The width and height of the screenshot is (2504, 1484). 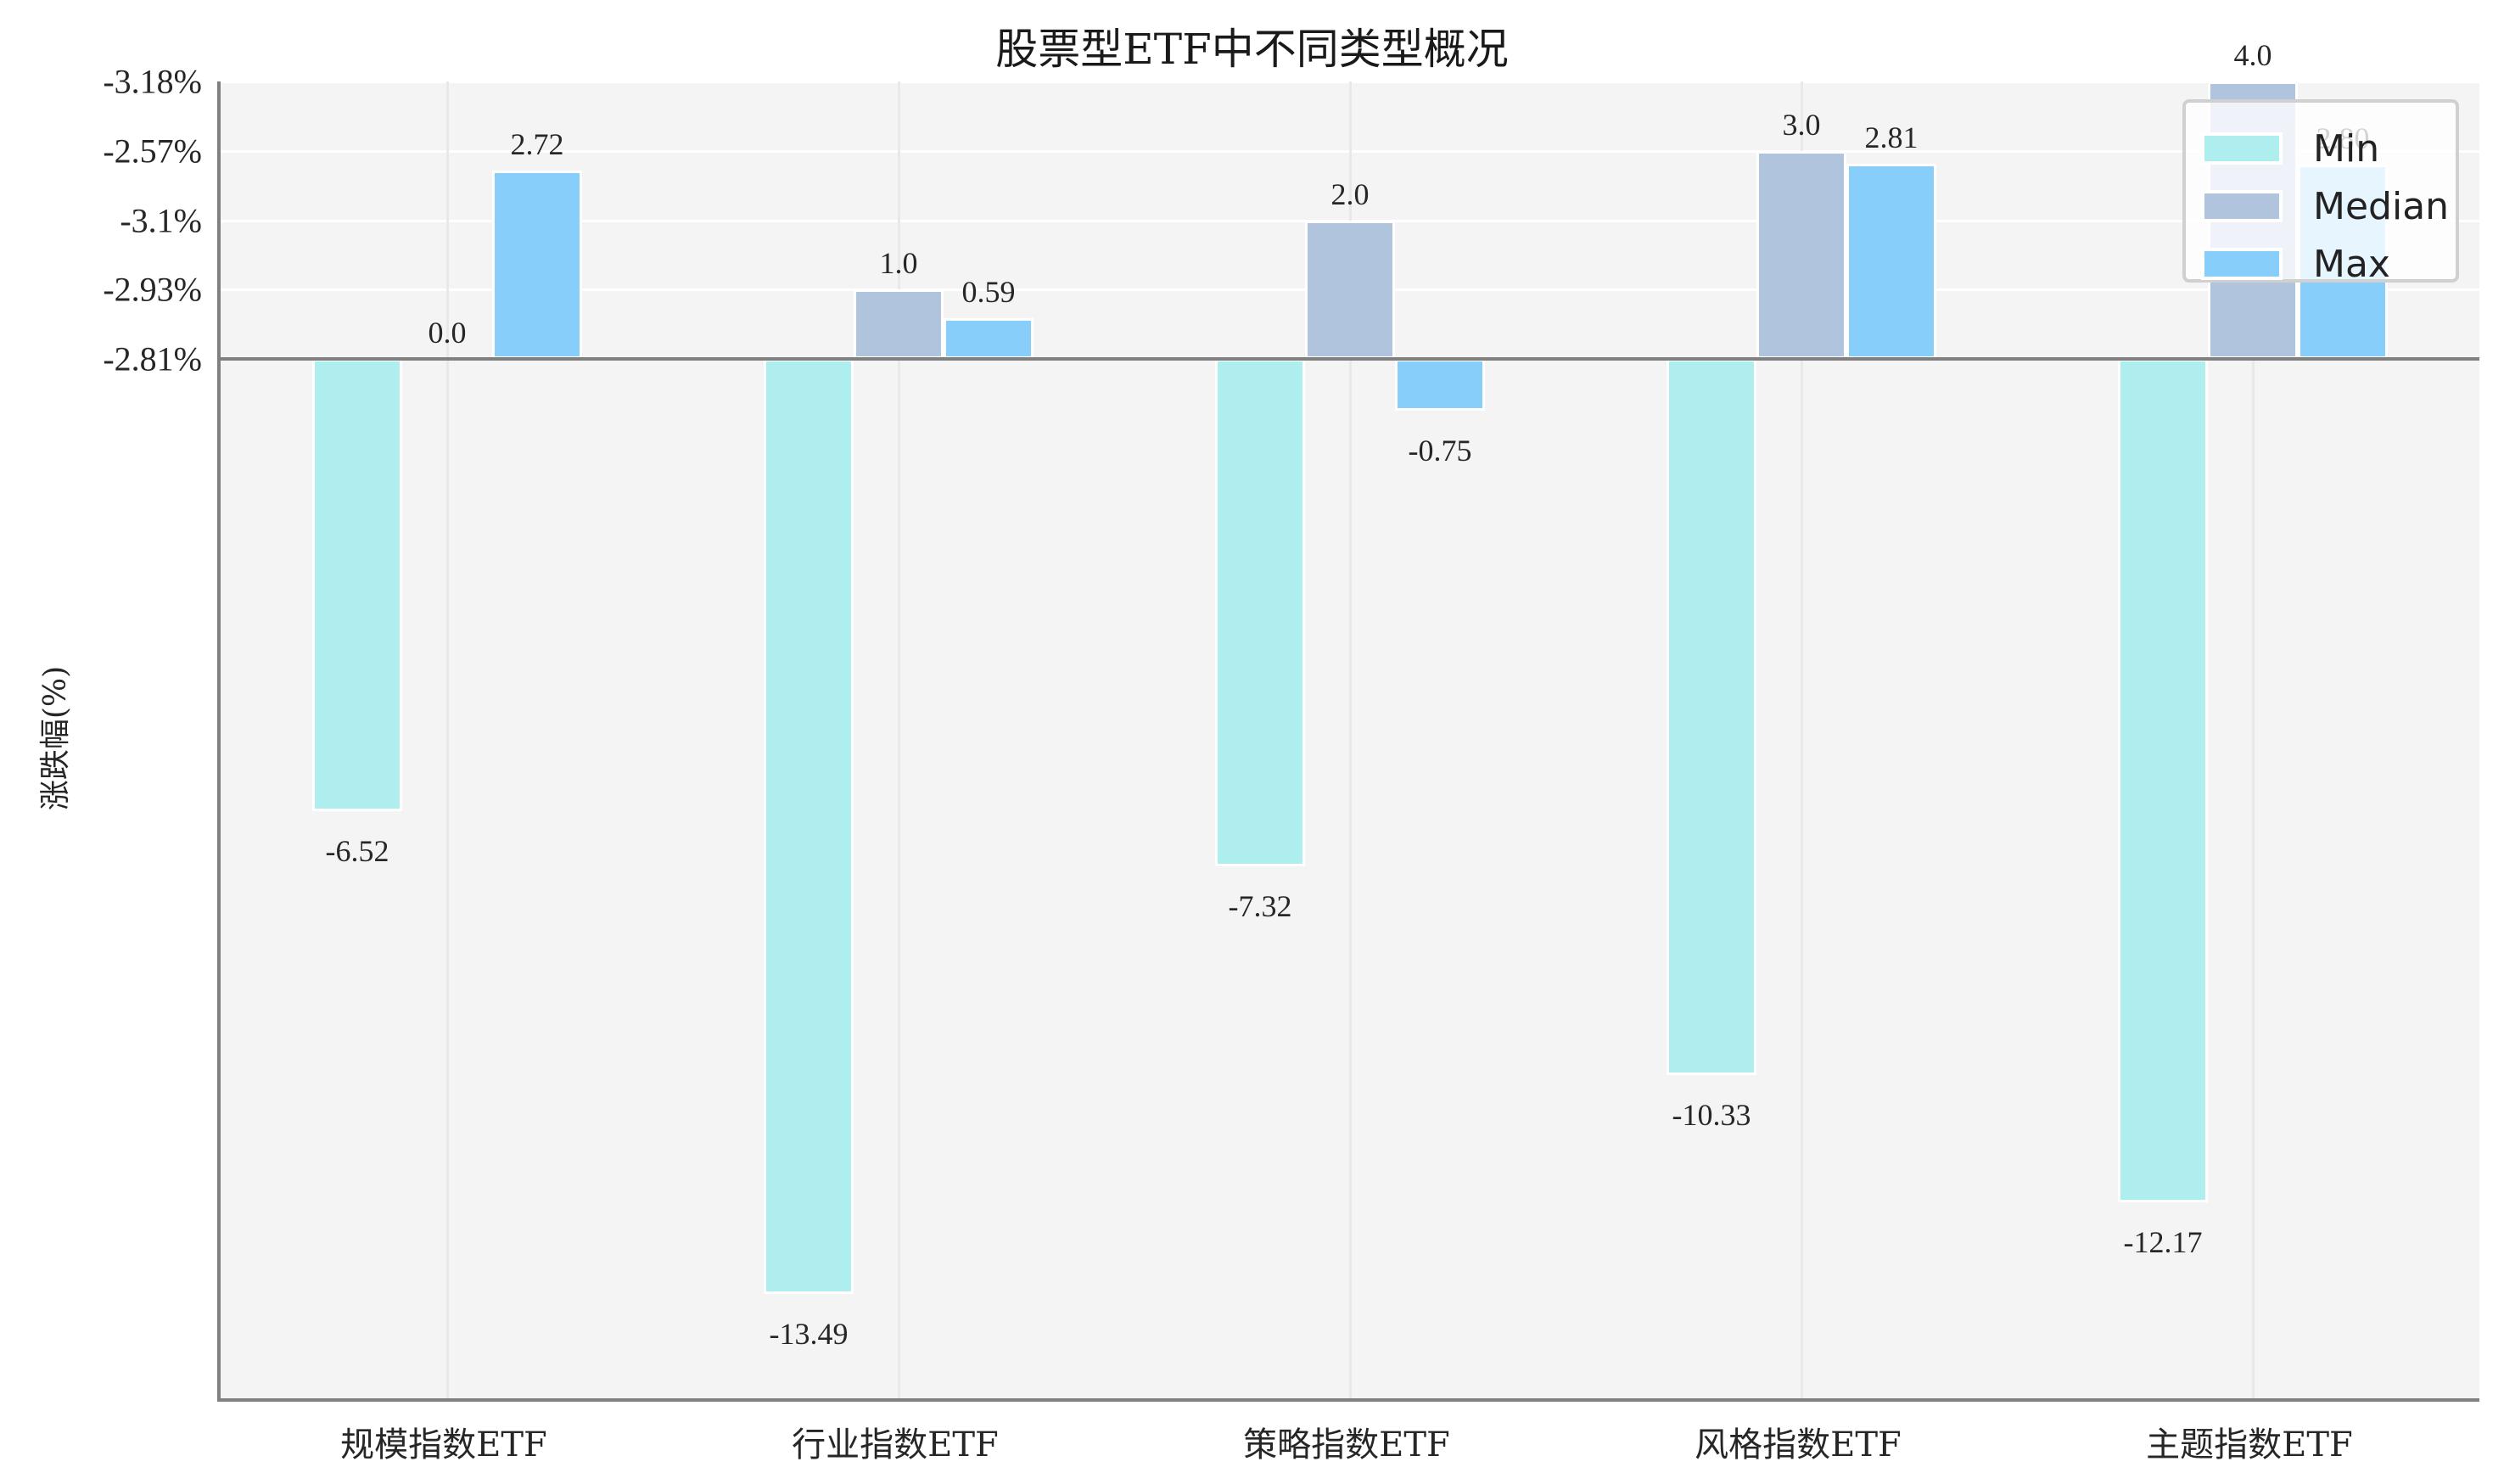 What do you see at coordinates (1798, 1445) in the screenshot?
I see `x-tick-label: 风格指数ETF` at bounding box center [1798, 1445].